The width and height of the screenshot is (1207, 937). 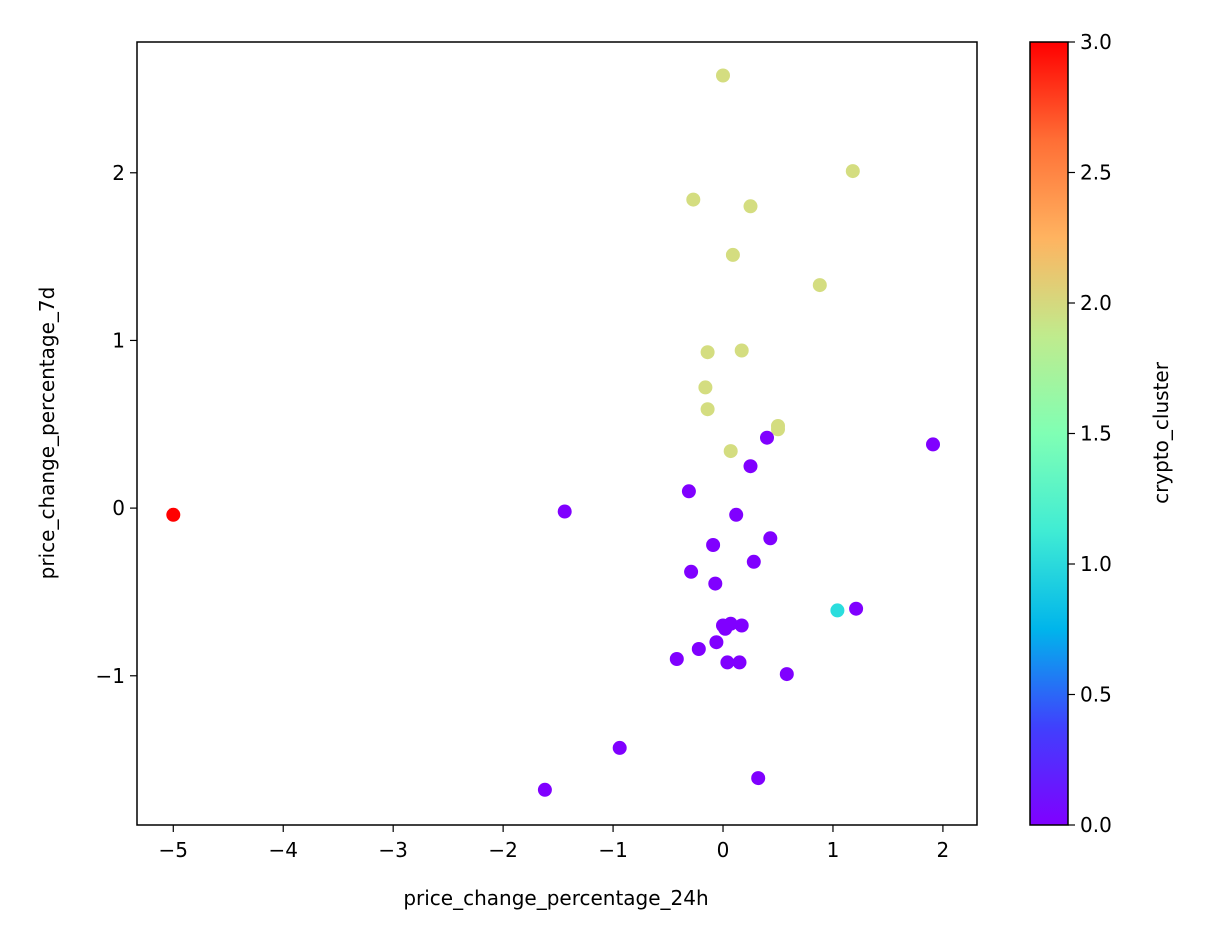 I want to click on colorbar-tick-label: 1.5, so click(x=1096, y=434).